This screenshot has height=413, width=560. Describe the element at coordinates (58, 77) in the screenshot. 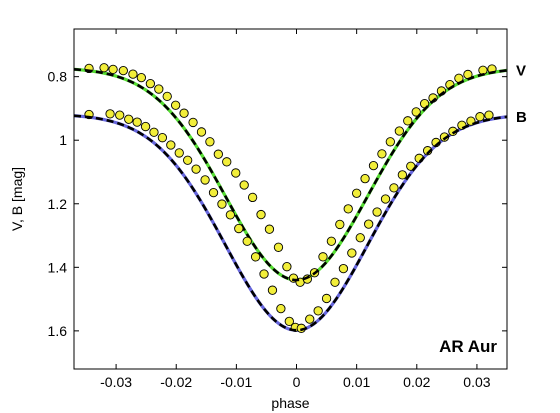

I see `y-tick-label: 0.8` at that location.